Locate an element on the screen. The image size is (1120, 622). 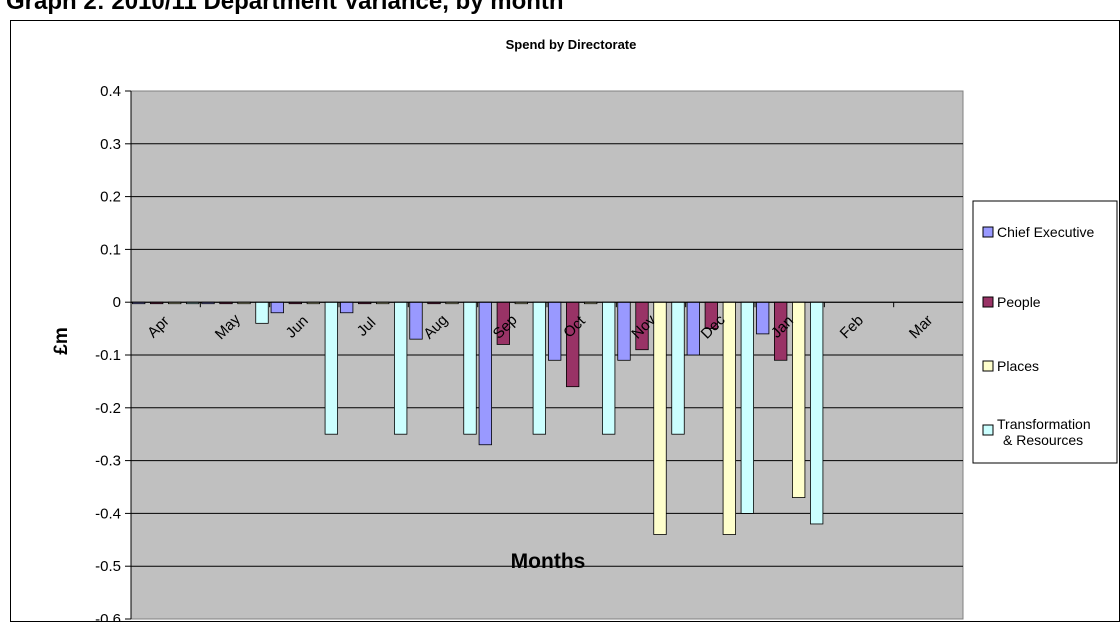
y-tick-label: -0.4 is located at coordinates (108, 513).